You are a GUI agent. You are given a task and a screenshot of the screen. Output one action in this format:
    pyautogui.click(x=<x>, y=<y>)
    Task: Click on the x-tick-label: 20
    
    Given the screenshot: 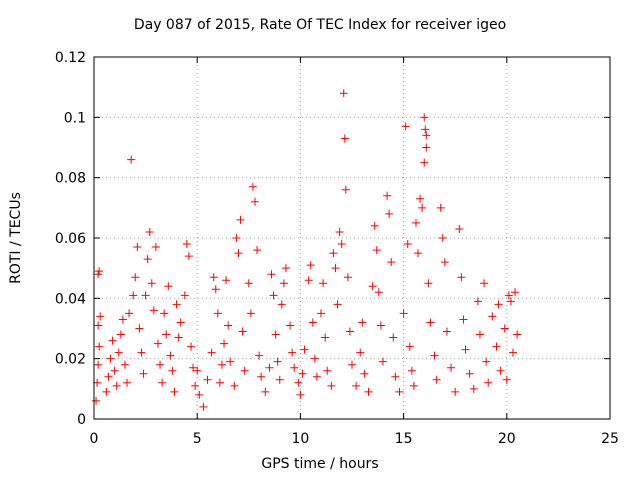 What is the action you would take?
    pyautogui.click(x=507, y=439)
    